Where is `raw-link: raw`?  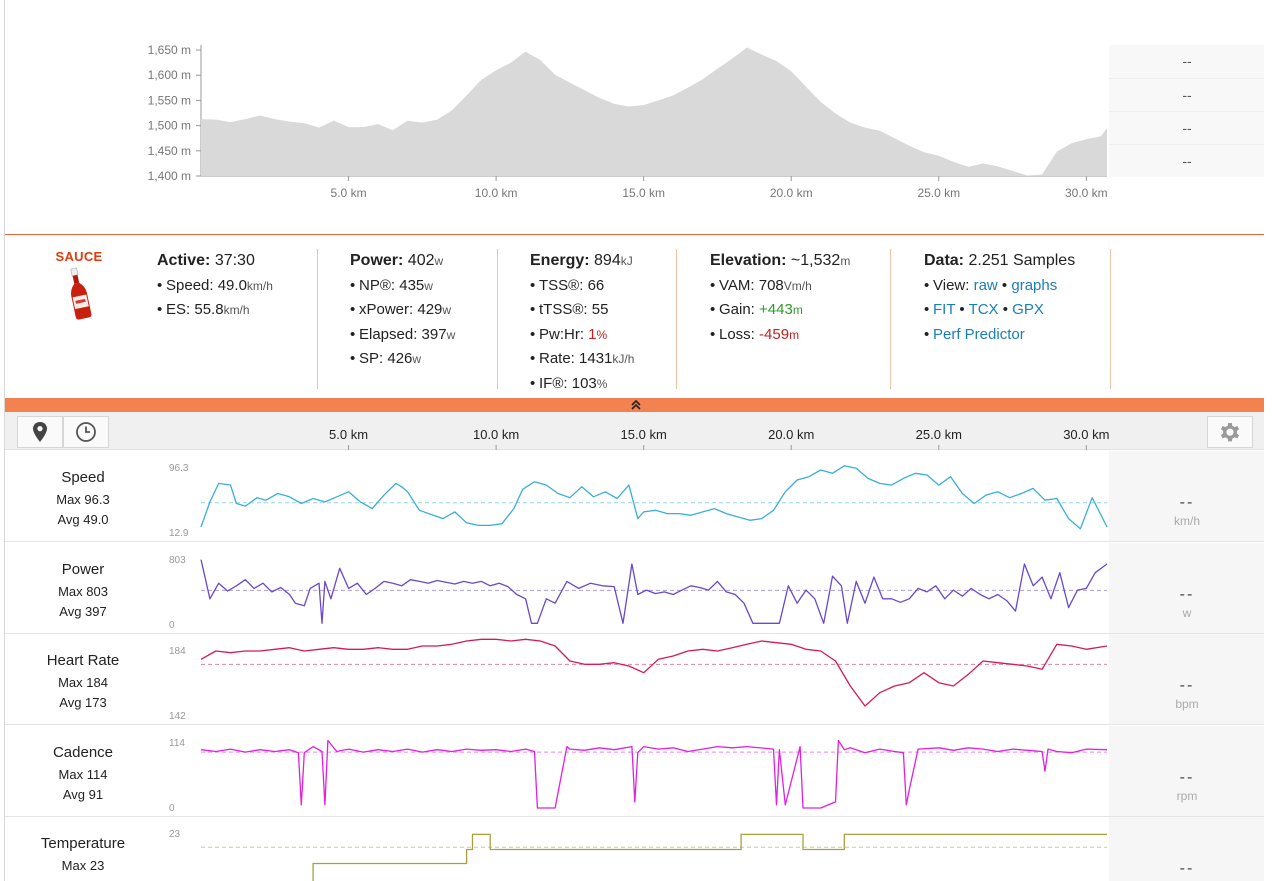
raw-link: raw is located at coordinates (985, 285).